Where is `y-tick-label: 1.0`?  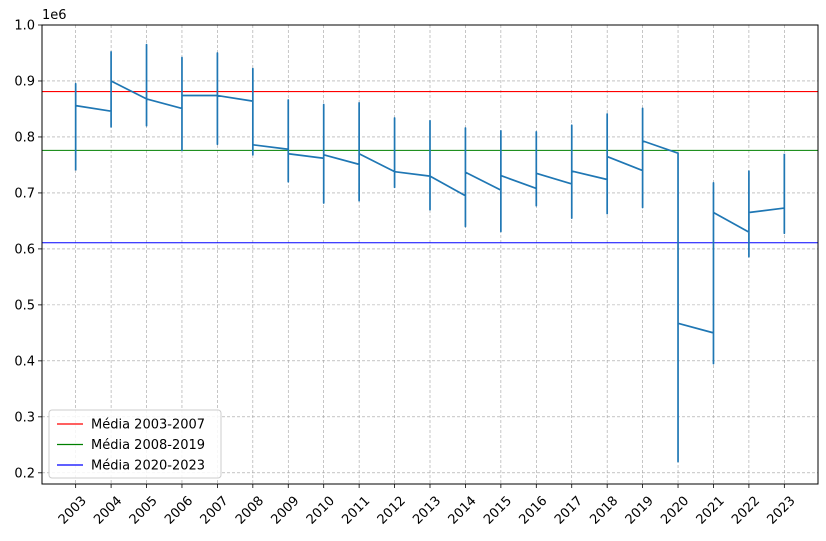
y-tick-label: 1.0 is located at coordinates (24, 26).